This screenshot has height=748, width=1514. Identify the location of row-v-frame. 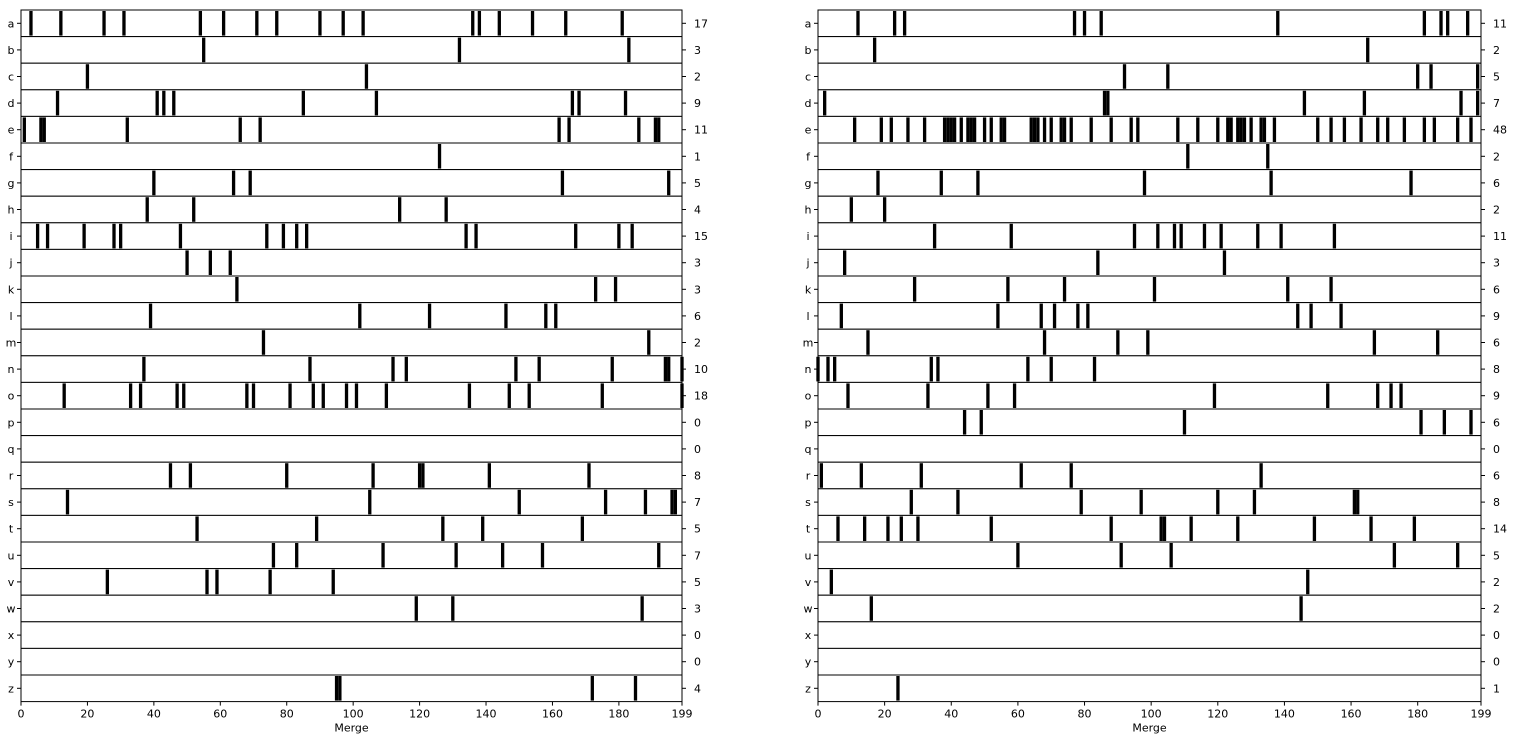
(351, 582).